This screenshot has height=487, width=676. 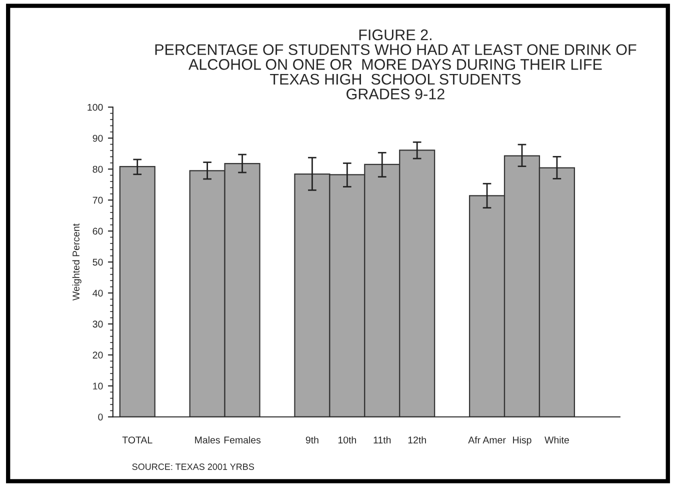 What do you see at coordinates (98, 386) in the screenshot?
I see `y-tick-label: 10` at bounding box center [98, 386].